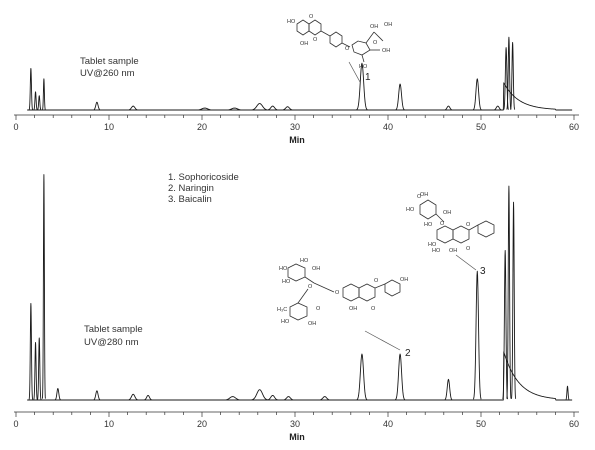 This screenshot has height=450, width=595. I want to click on peak-2-label: 2, so click(408, 353).